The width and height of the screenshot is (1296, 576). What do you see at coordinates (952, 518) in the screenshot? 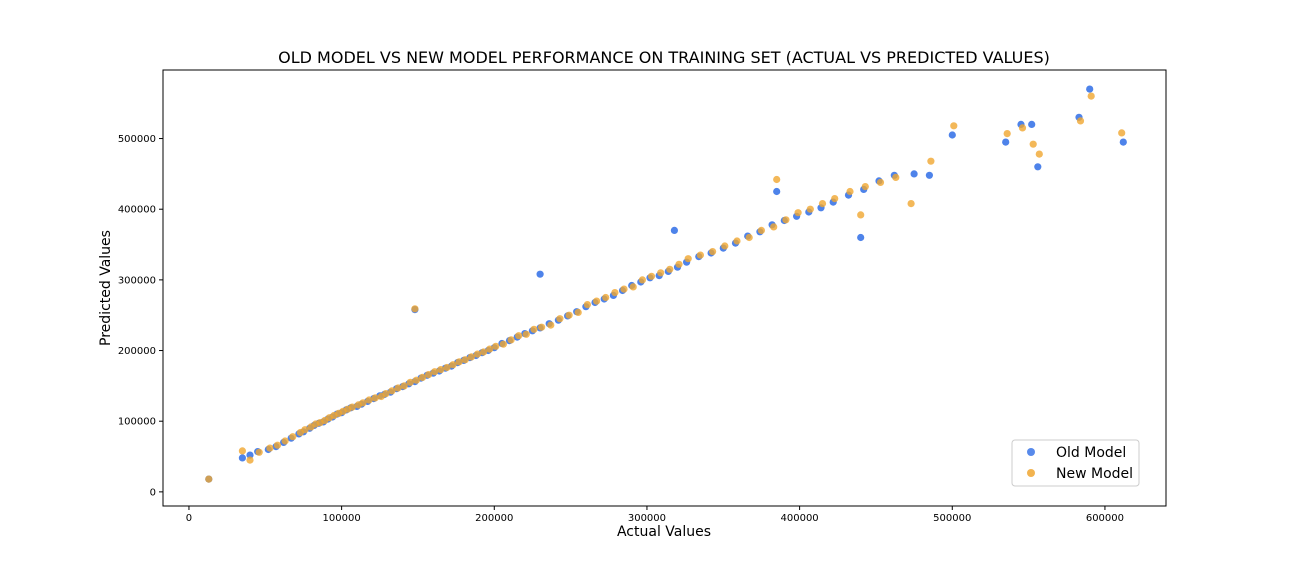
I see `x-tick-label: 500000` at bounding box center [952, 518].